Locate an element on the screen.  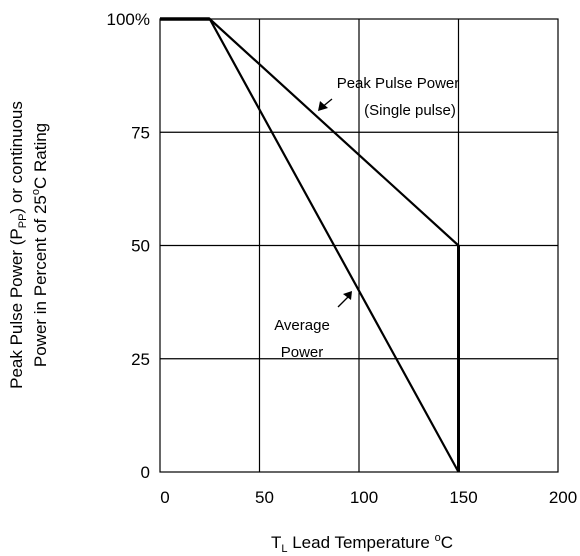
x-axis-title-text: Lead Temperature is located at coordinates (360, 542).